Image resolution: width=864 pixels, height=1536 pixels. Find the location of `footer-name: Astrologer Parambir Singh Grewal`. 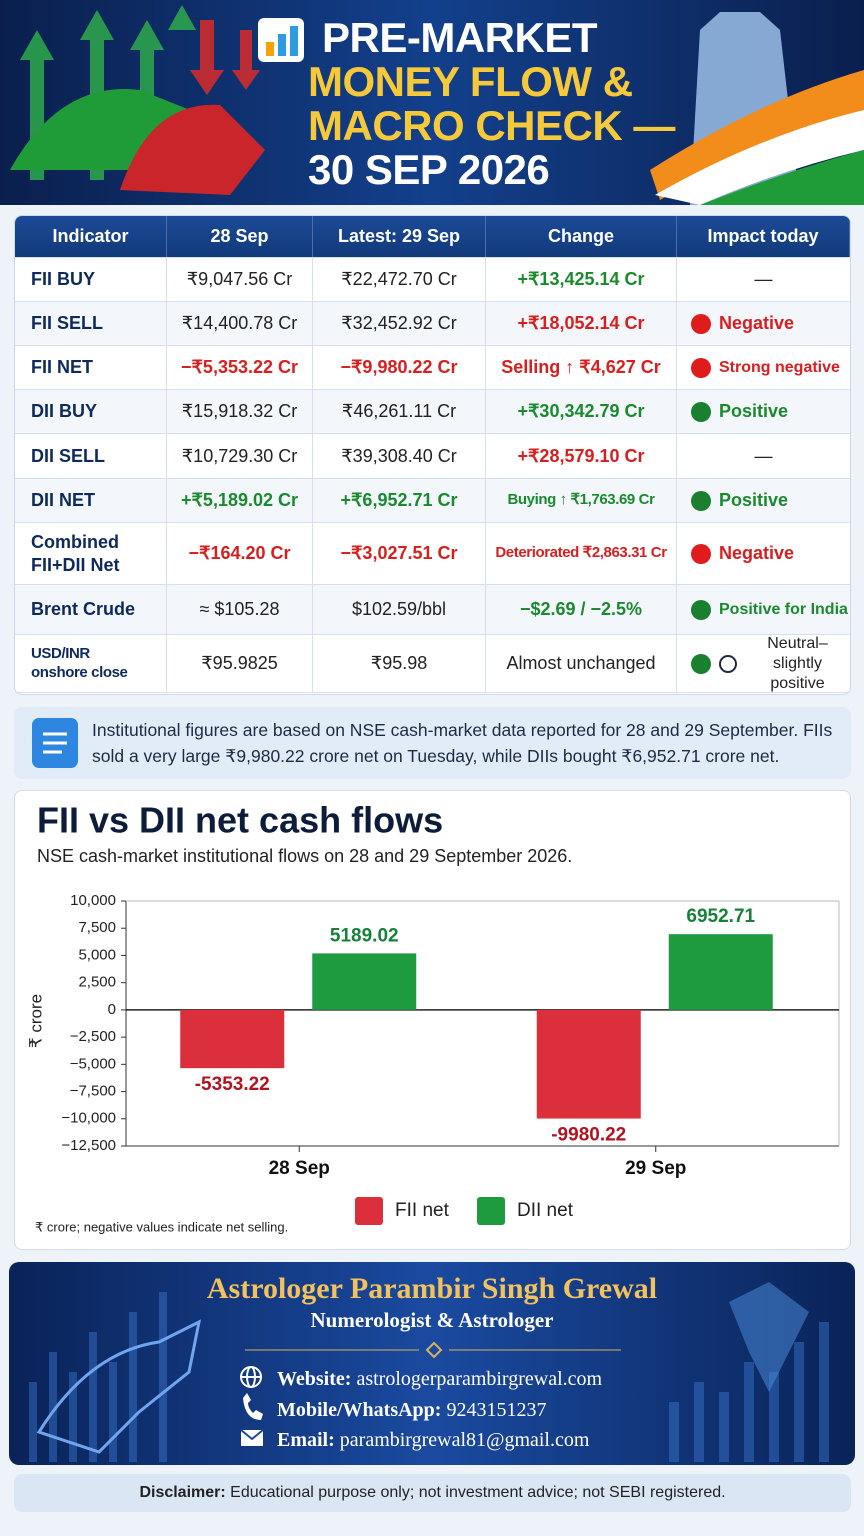

footer-name: Astrologer Parambir Singh Grewal is located at coordinates (432, 1288).